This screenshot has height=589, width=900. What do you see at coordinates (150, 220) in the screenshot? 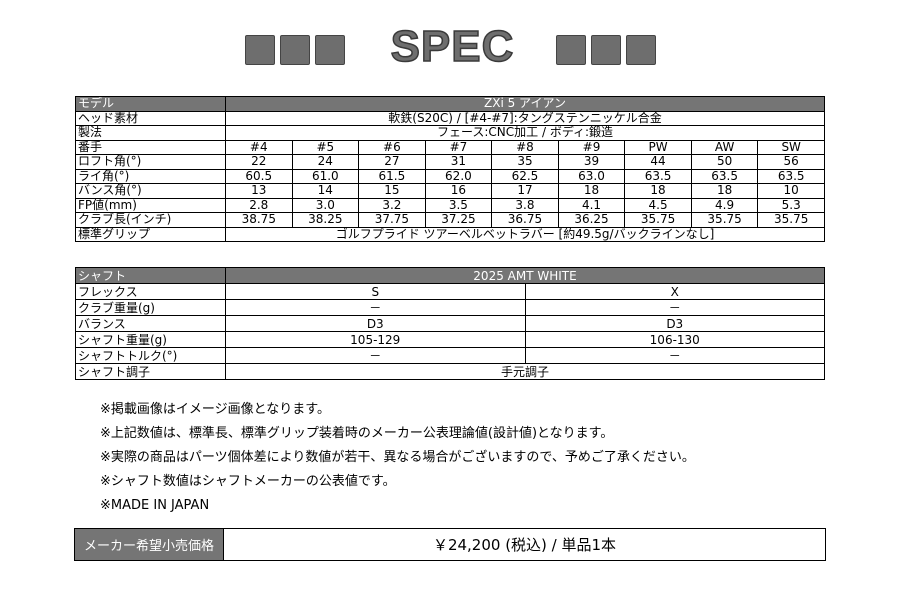
I see `row-label: クラブ長(インチ)` at bounding box center [150, 220].